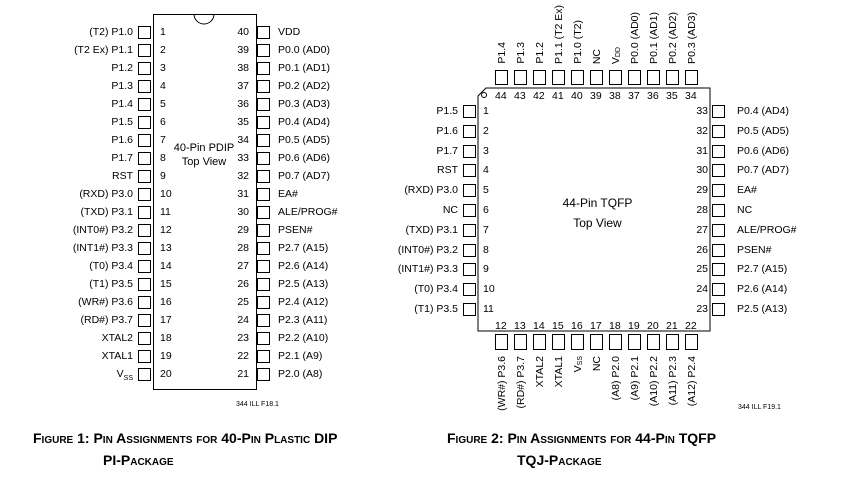 This screenshot has width=866, height=481. Describe the element at coordinates (635, 378) in the screenshot. I see `tqfp-pin-label: (A9) P2.1` at that location.